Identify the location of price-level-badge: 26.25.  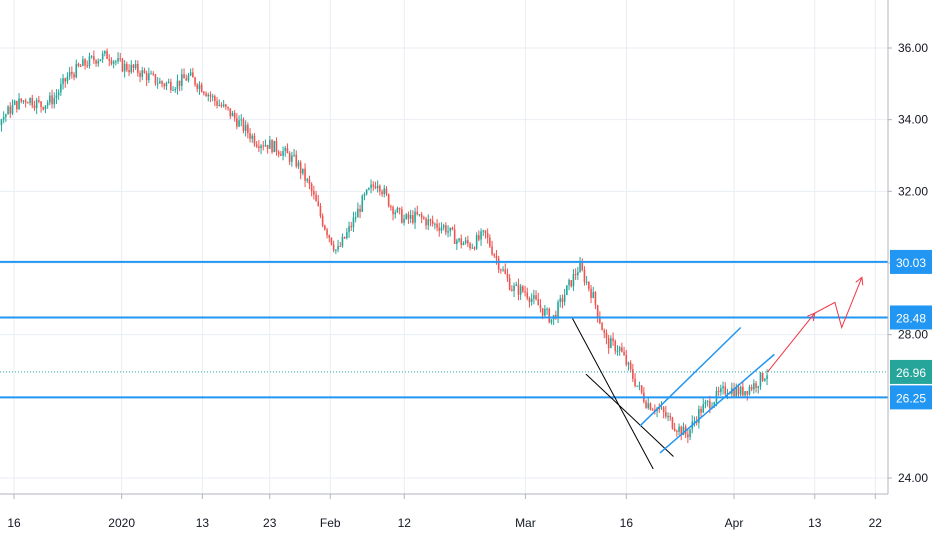
(911, 397).